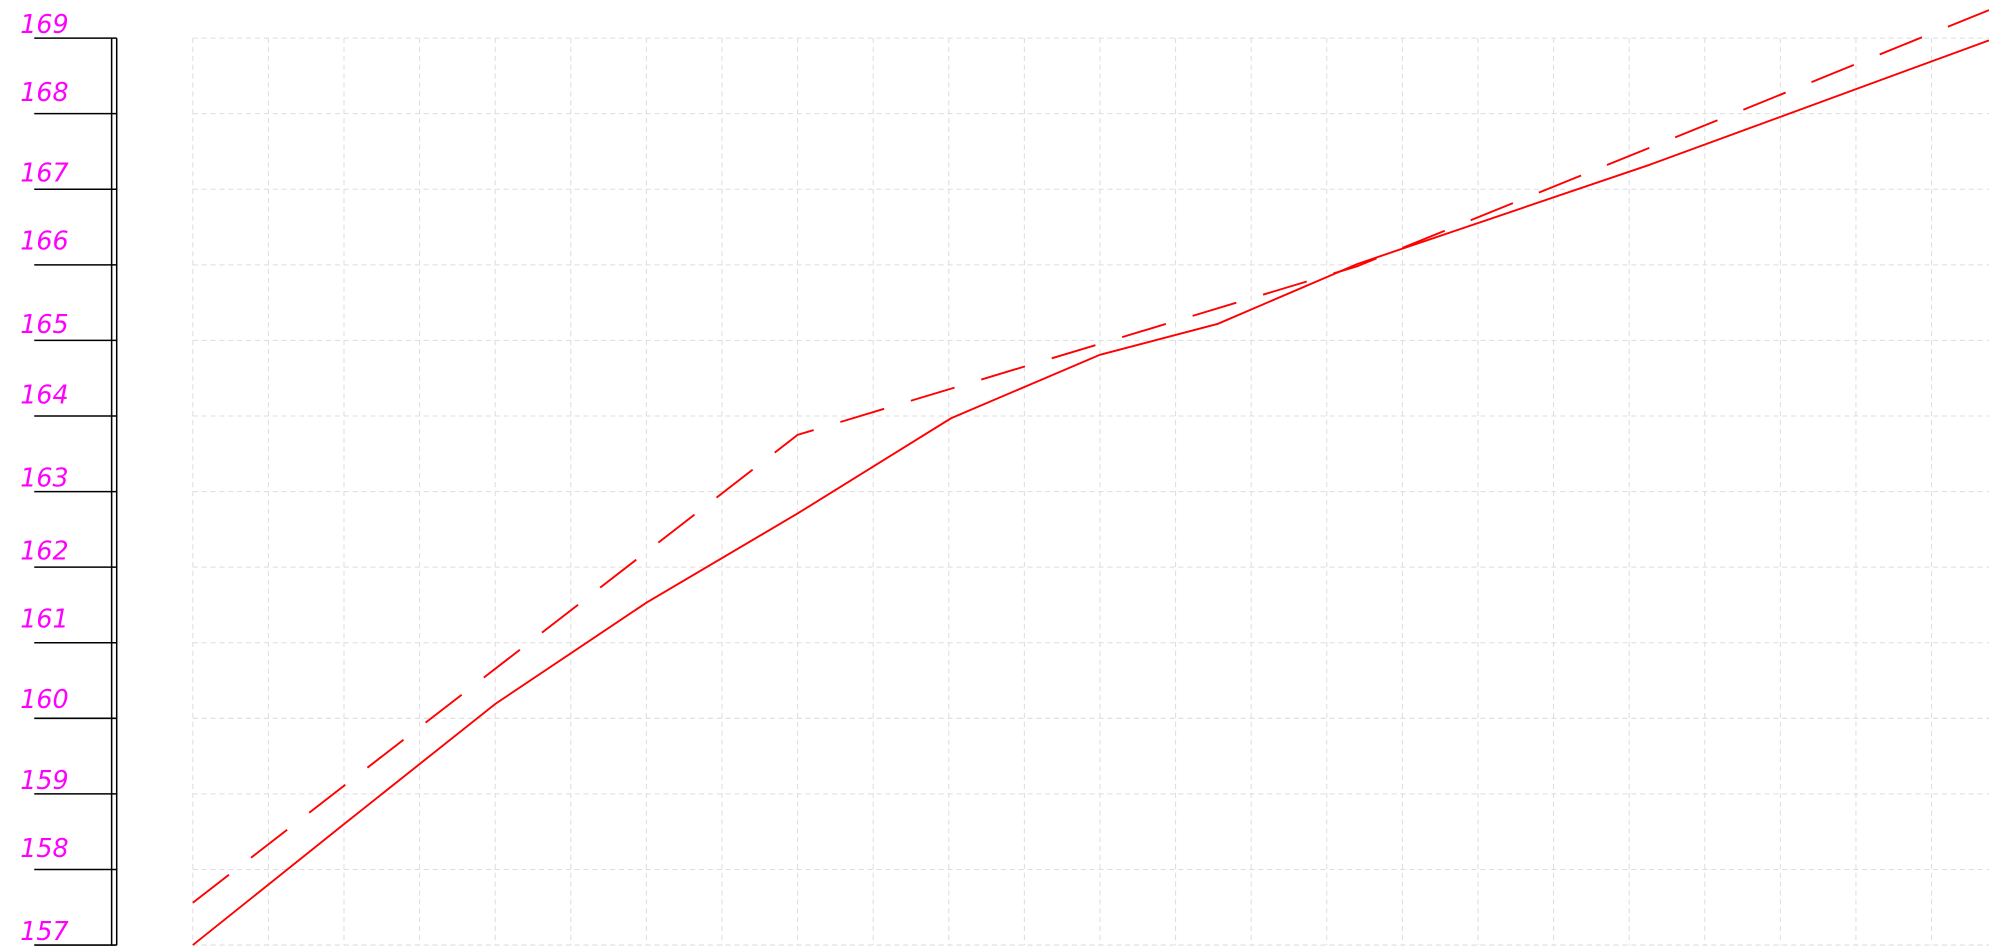 The width and height of the screenshot is (1989, 947). What do you see at coordinates (44, 241) in the screenshot?
I see `y-tick-label: 166` at bounding box center [44, 241].